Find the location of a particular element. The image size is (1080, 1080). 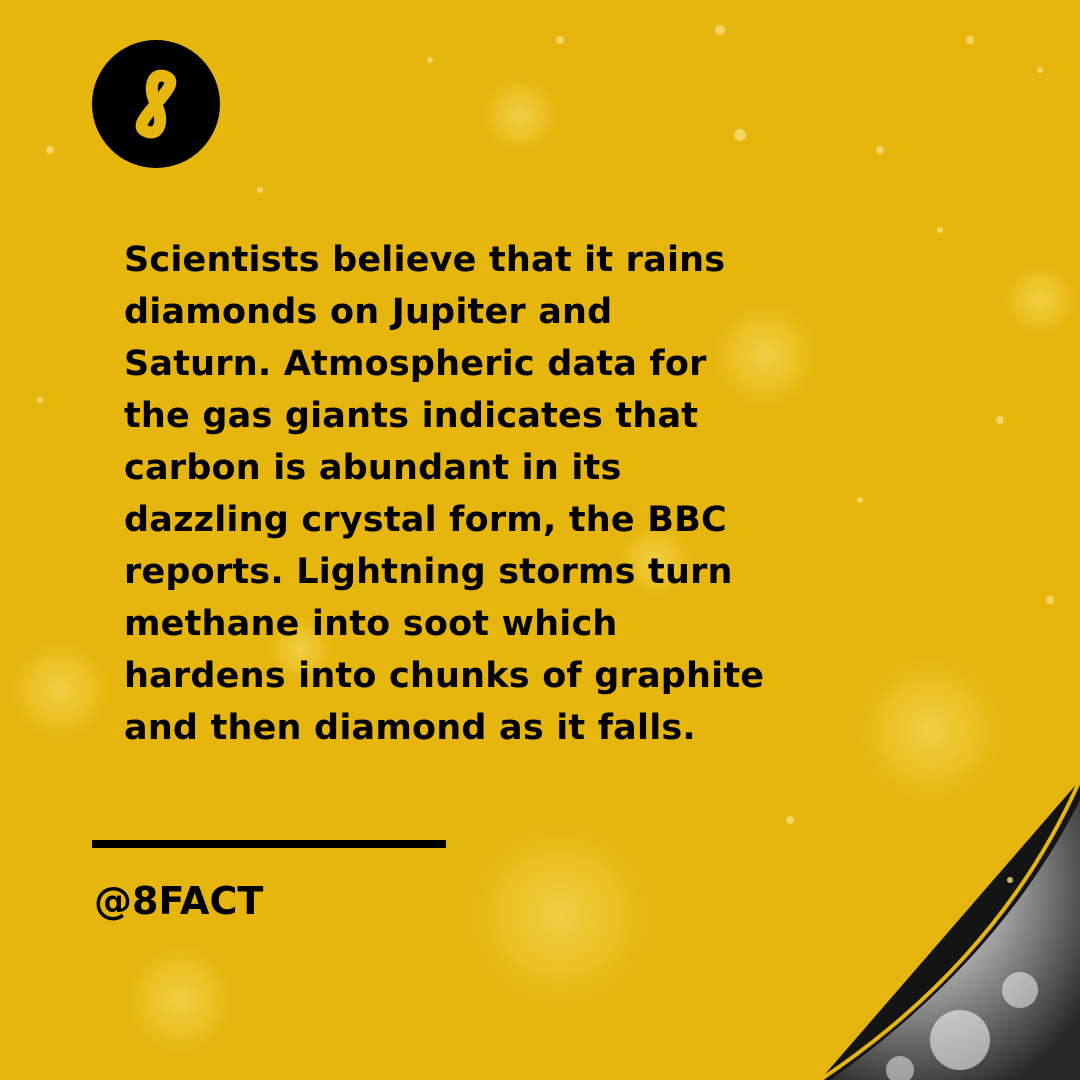

account-handle: @8FACT is located at coordinates (179, 901).